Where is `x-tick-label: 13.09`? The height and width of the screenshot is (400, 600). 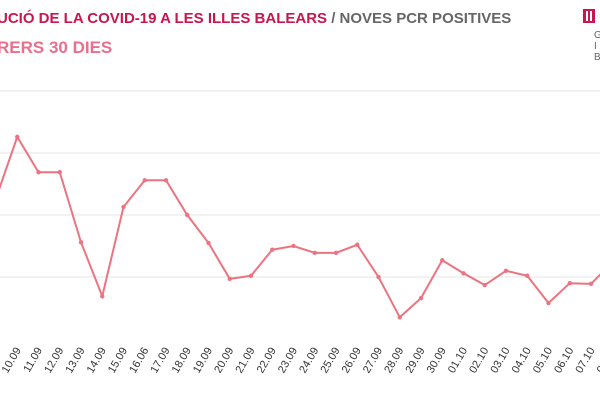 x-tick-label: 13.09 is located at coordinates (75, 361).